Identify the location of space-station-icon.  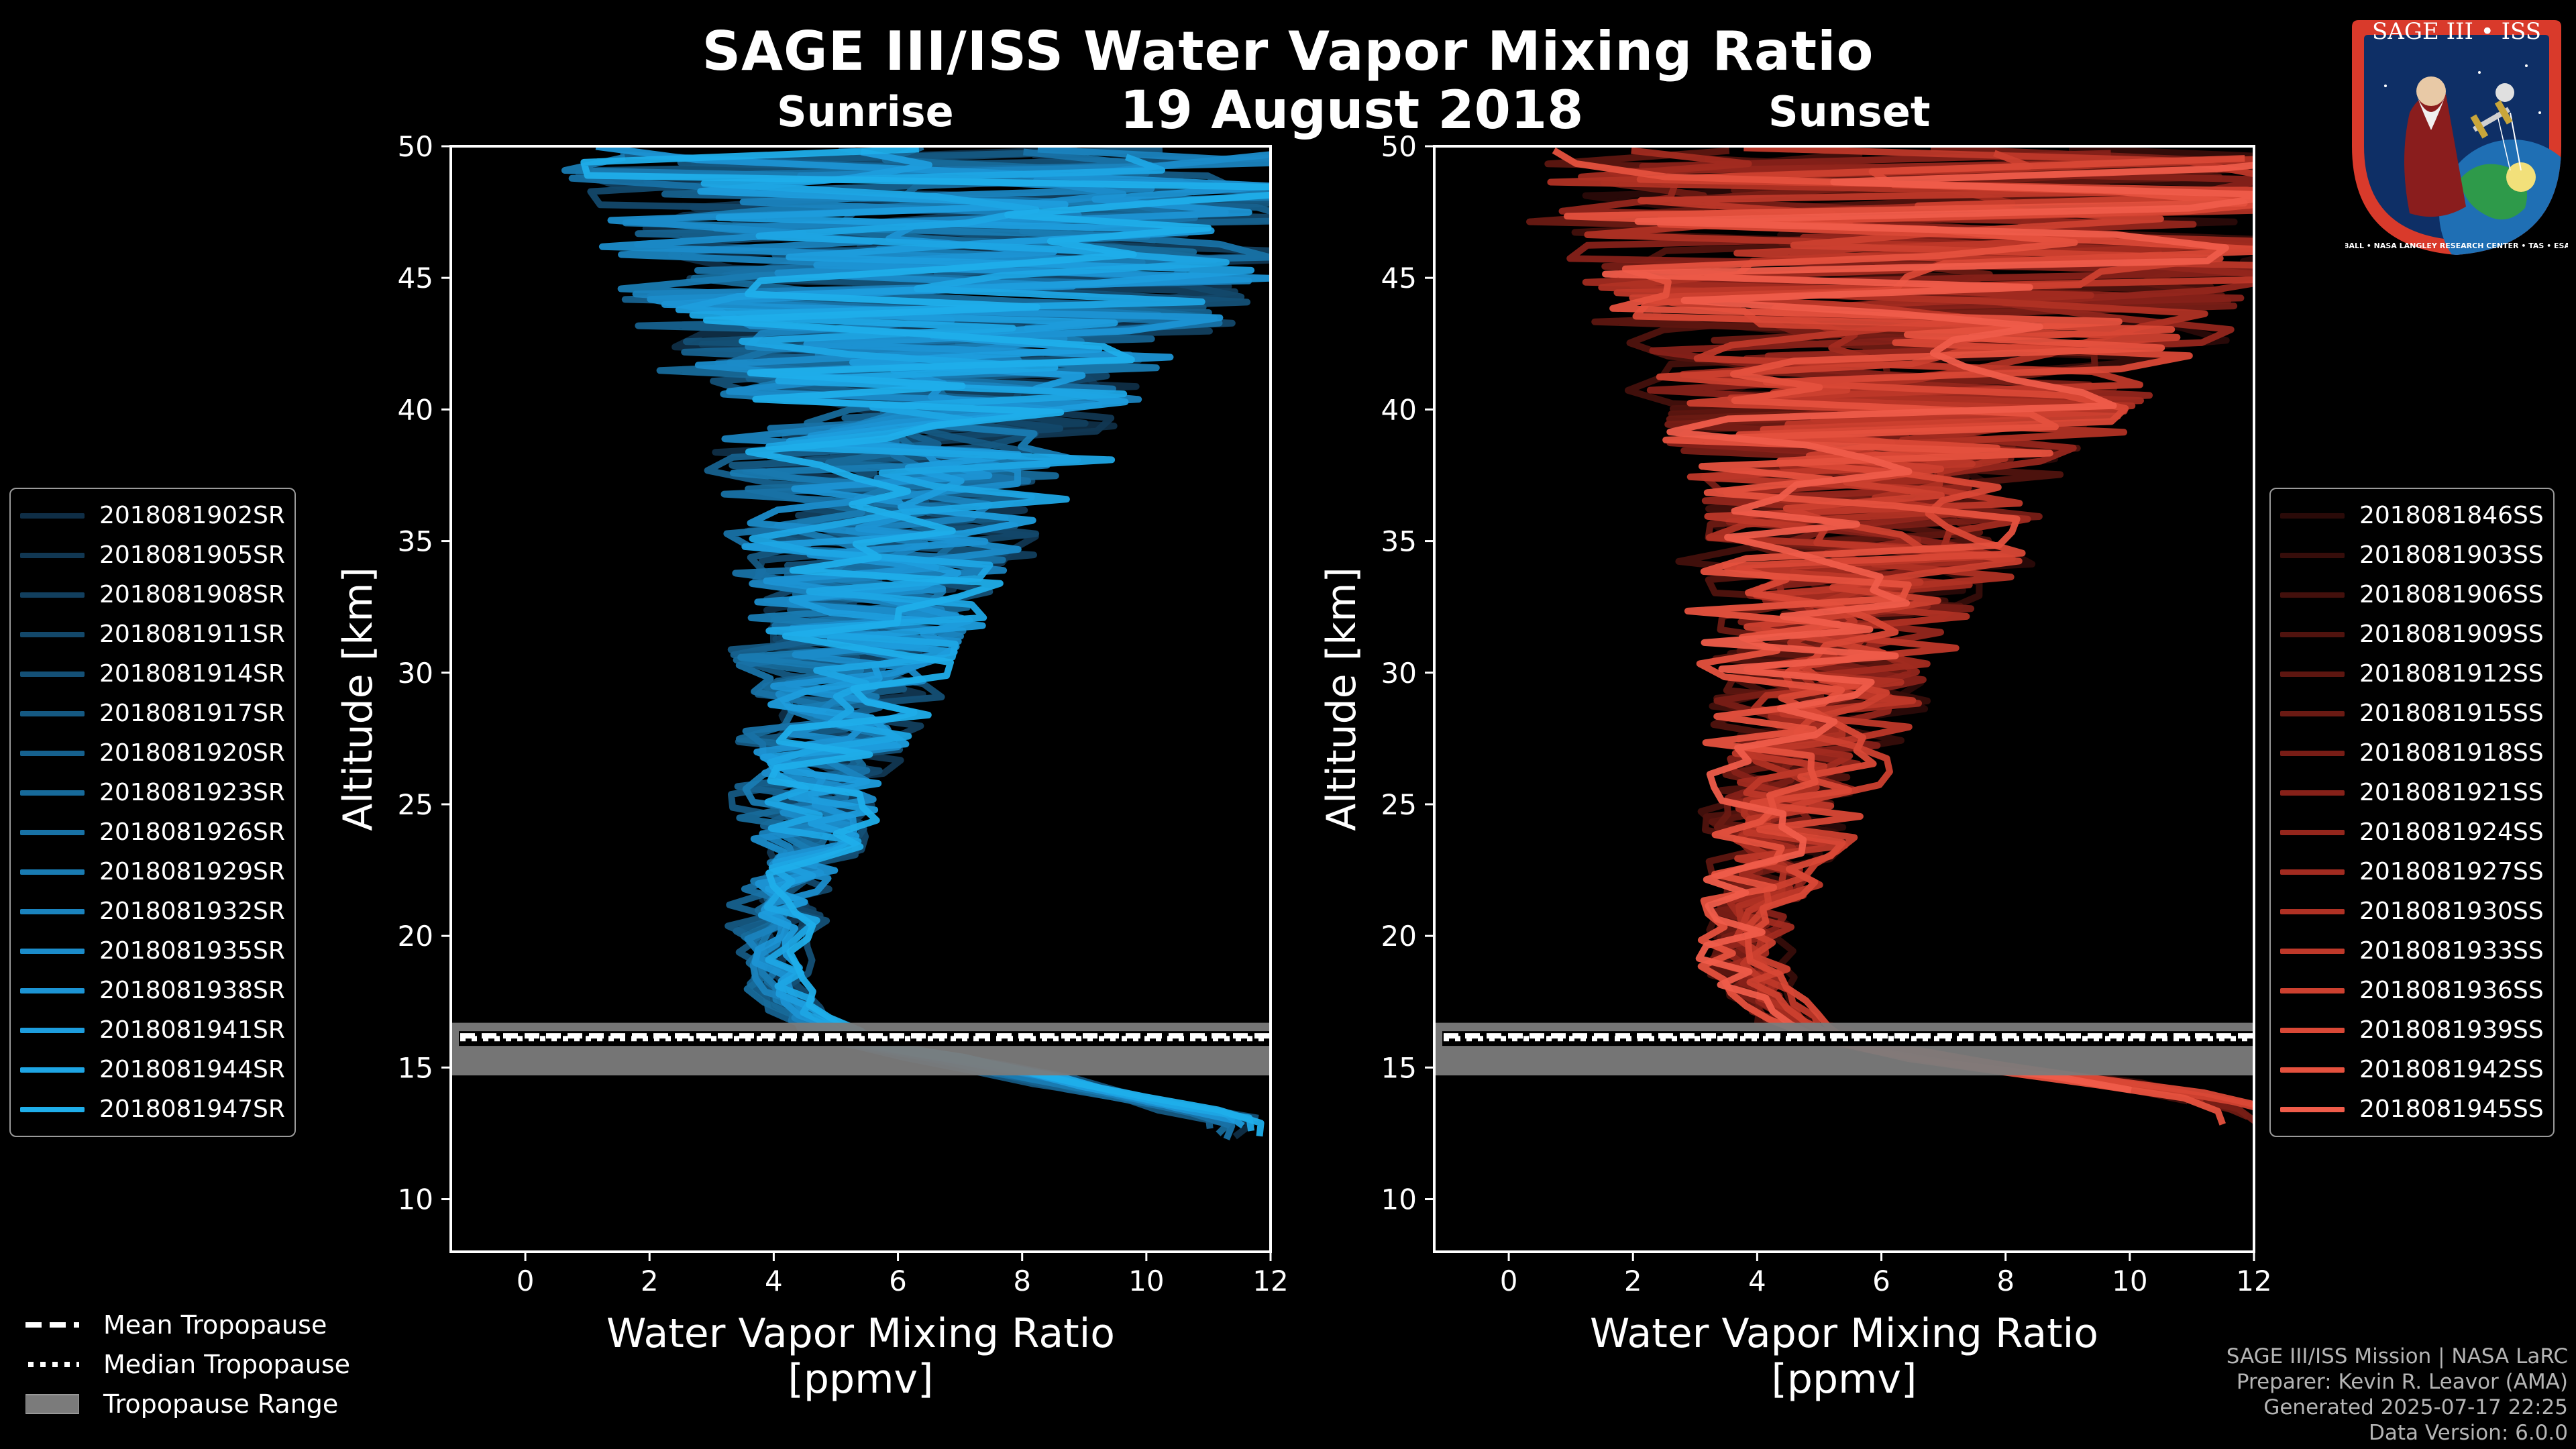
(2491, 119).